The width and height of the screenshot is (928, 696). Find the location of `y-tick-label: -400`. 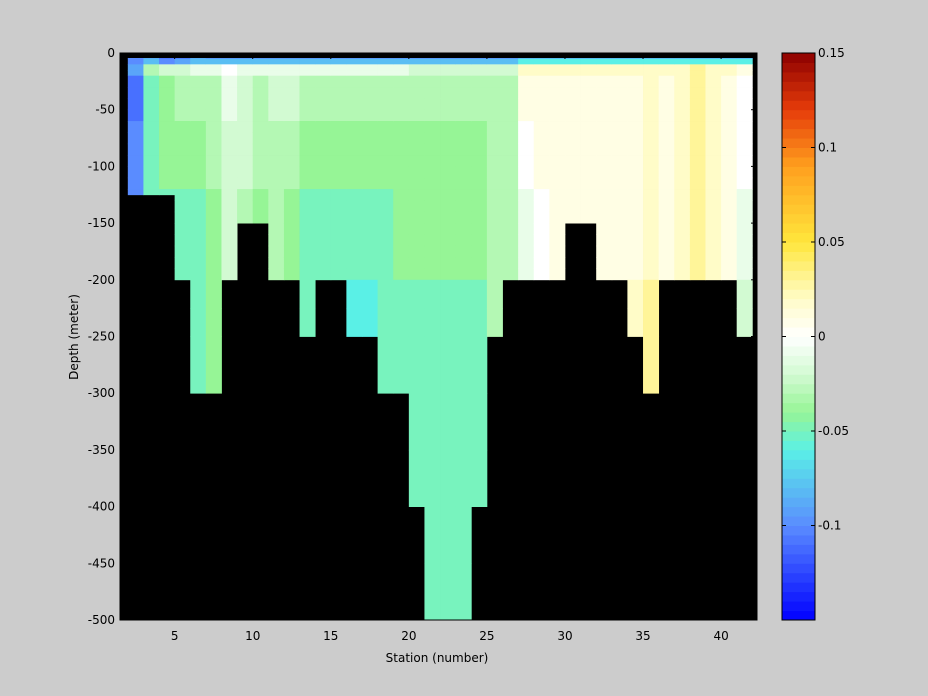

y-tick-label: -400 is located at coordinates (101, 507).